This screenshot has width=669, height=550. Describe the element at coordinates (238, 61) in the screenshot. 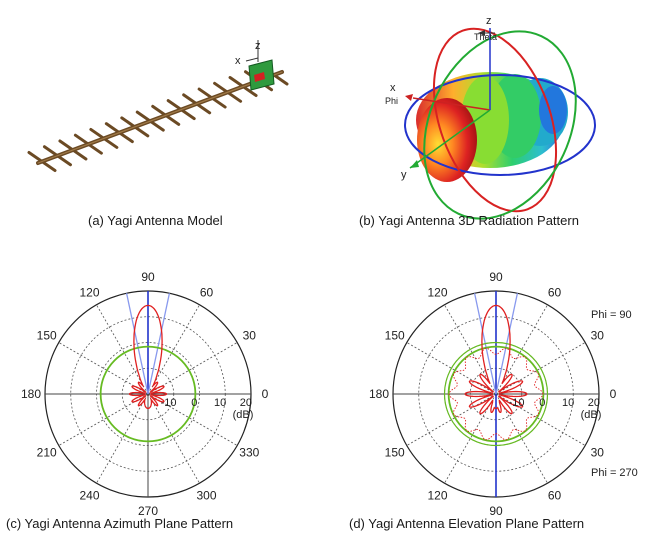

I see `model-axis-x: x` at that location.